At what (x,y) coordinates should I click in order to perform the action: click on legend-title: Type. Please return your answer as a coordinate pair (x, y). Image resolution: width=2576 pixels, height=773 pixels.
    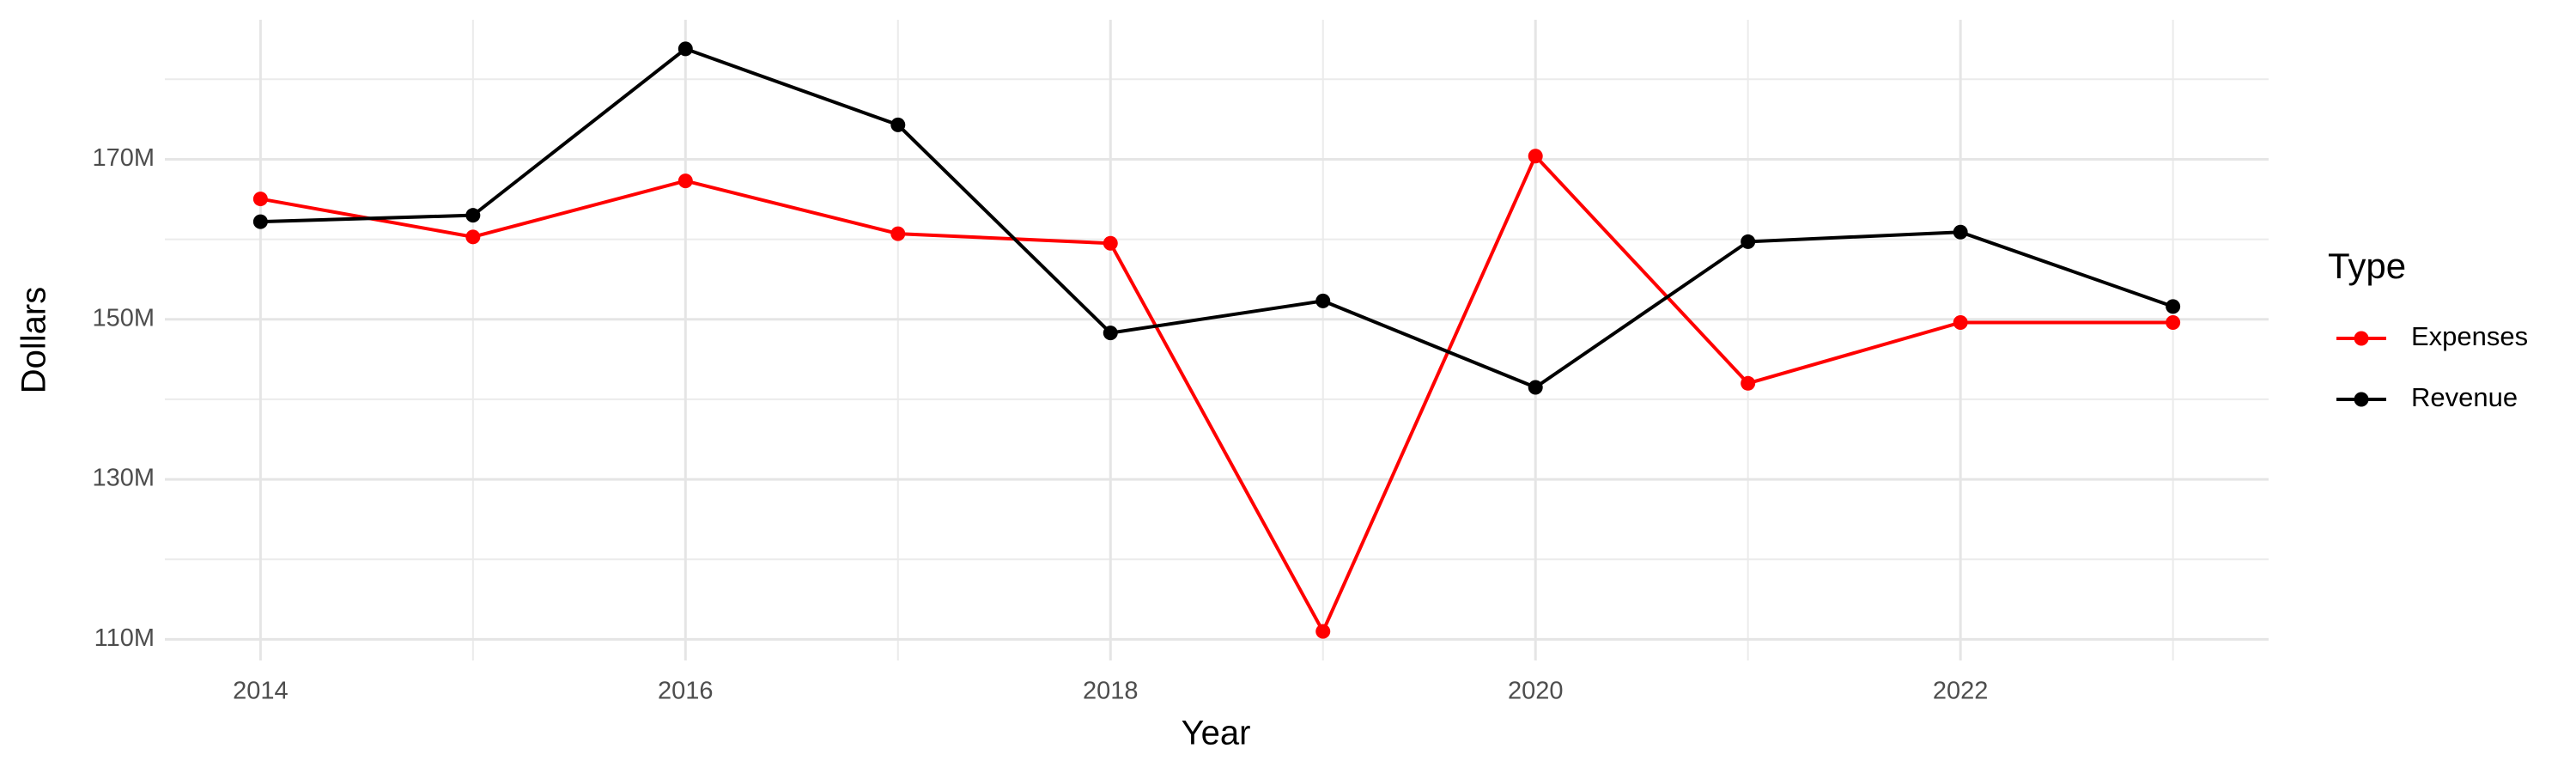
    Looking at the image, I should click on (2367, 266).